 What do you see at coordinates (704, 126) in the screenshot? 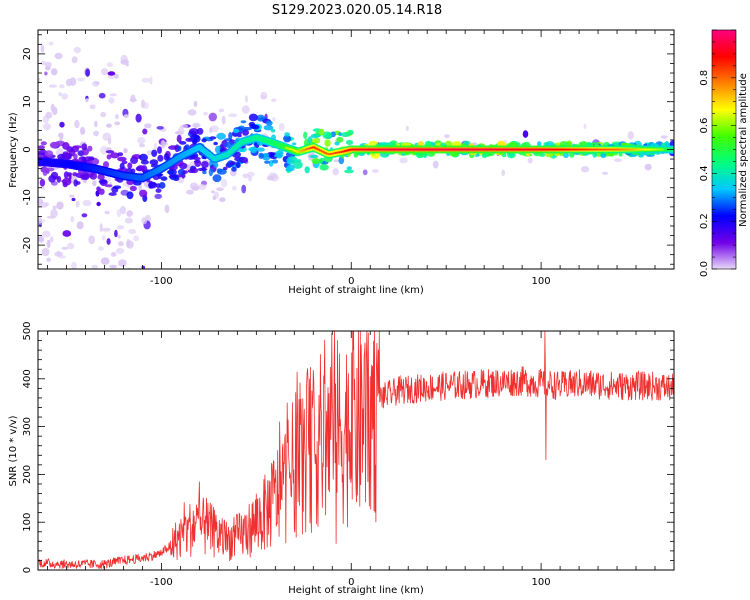
I see `colorbar-tick-label: 0.6` at bounding box center [704, 126].